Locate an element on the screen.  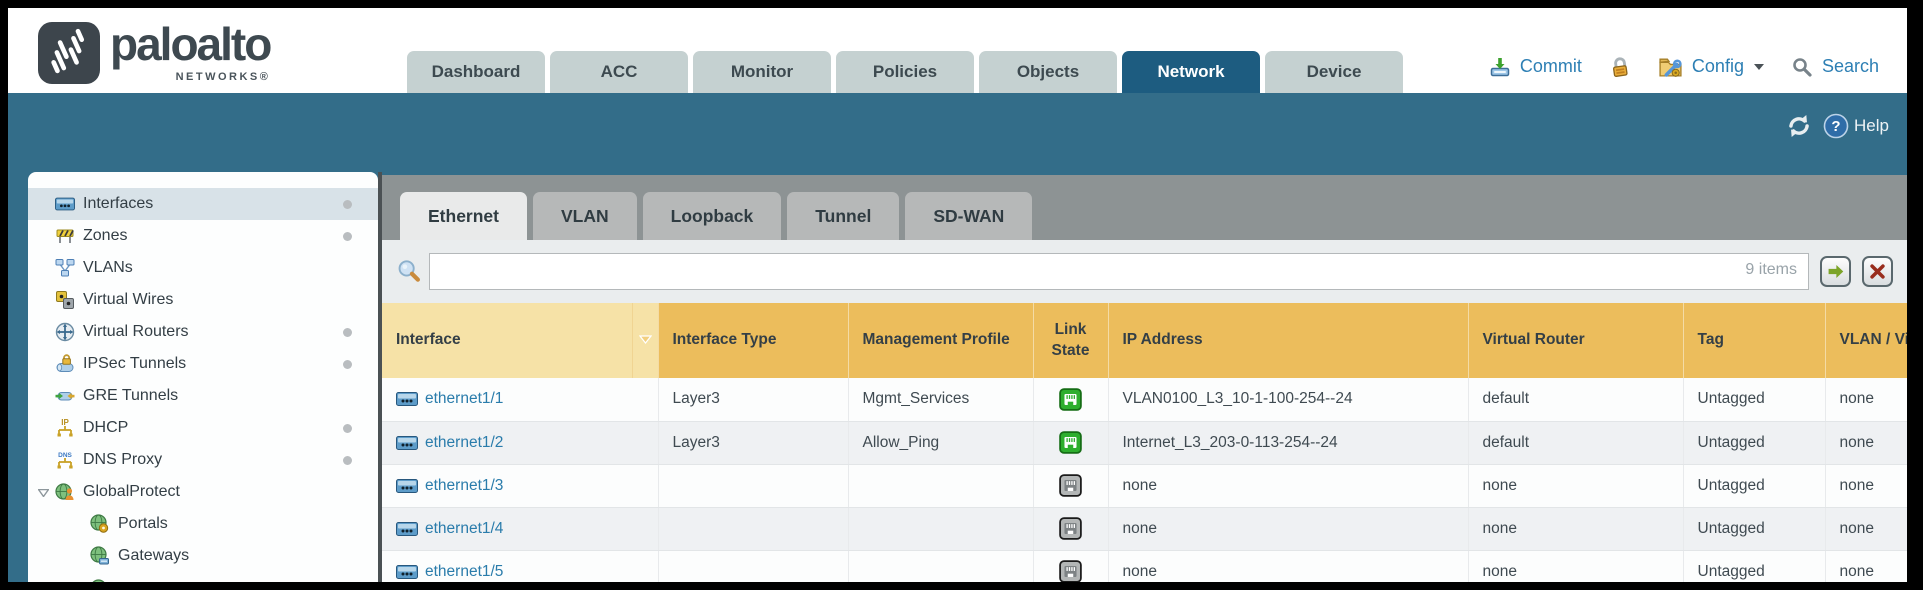
expand-triangle-icon is located at coordinates (43, 493).